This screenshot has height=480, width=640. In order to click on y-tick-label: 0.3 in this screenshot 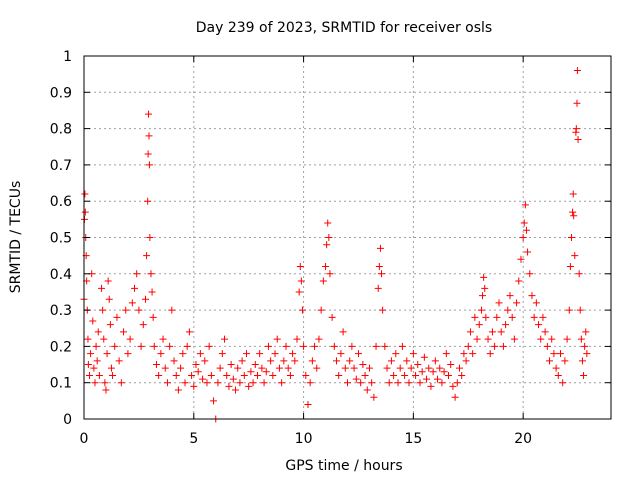, I will do `click(61, 311)`.